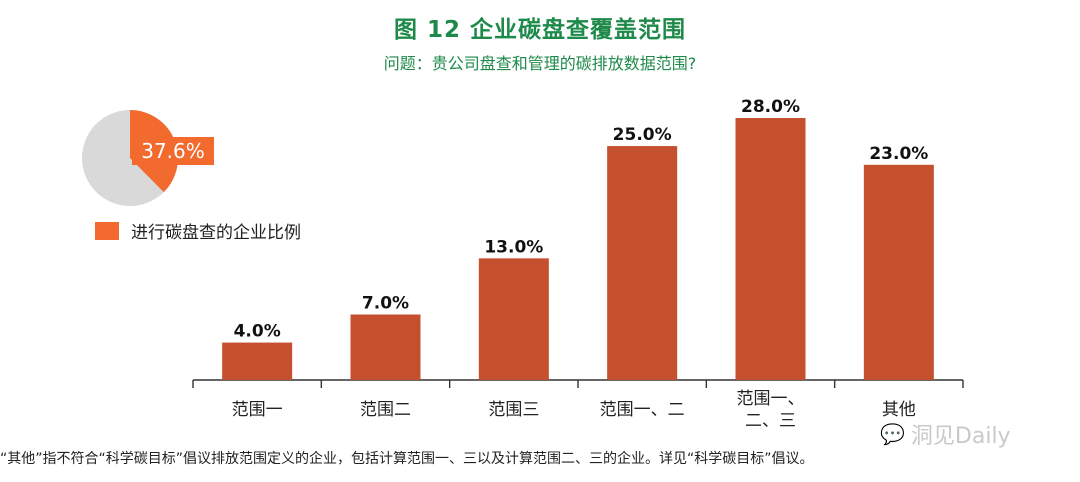  What do you see at coordinates (960, 436) in the screenshot?
I see `watermark-text: 洞见Daily` at bounding box center [960, 436].